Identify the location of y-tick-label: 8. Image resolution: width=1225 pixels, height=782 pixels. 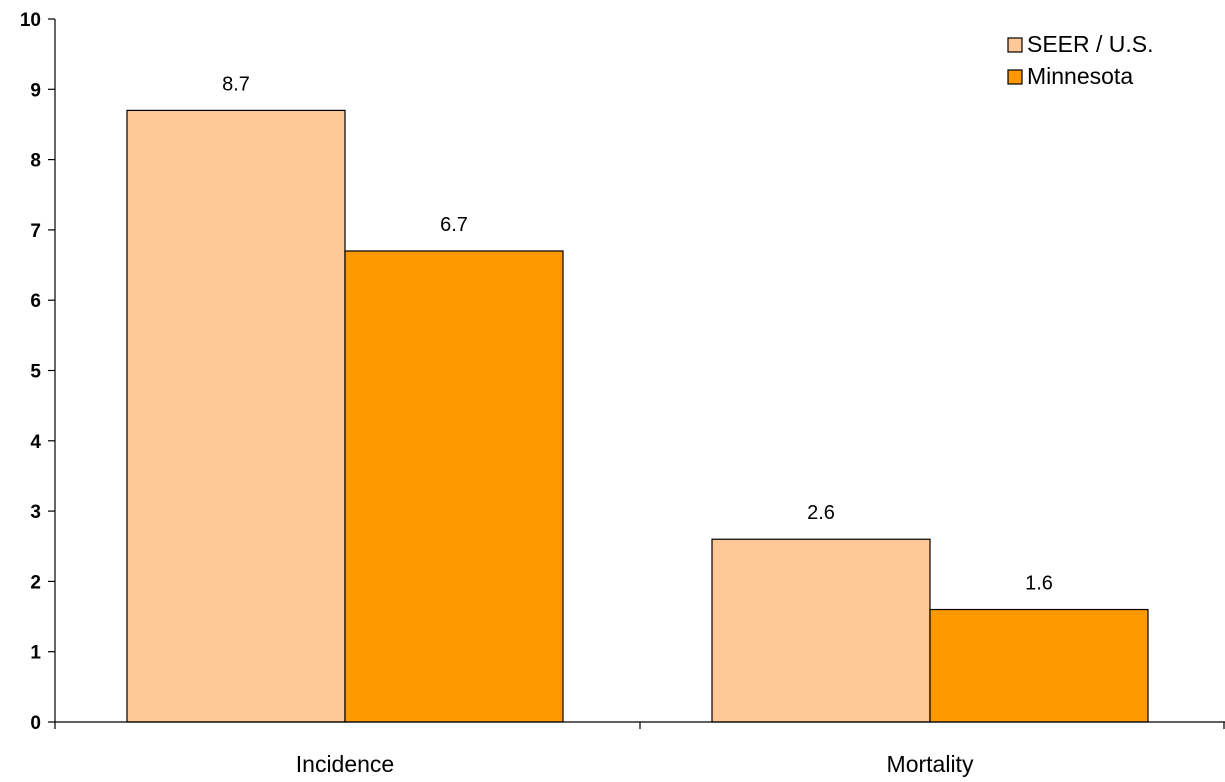
(35, 161).